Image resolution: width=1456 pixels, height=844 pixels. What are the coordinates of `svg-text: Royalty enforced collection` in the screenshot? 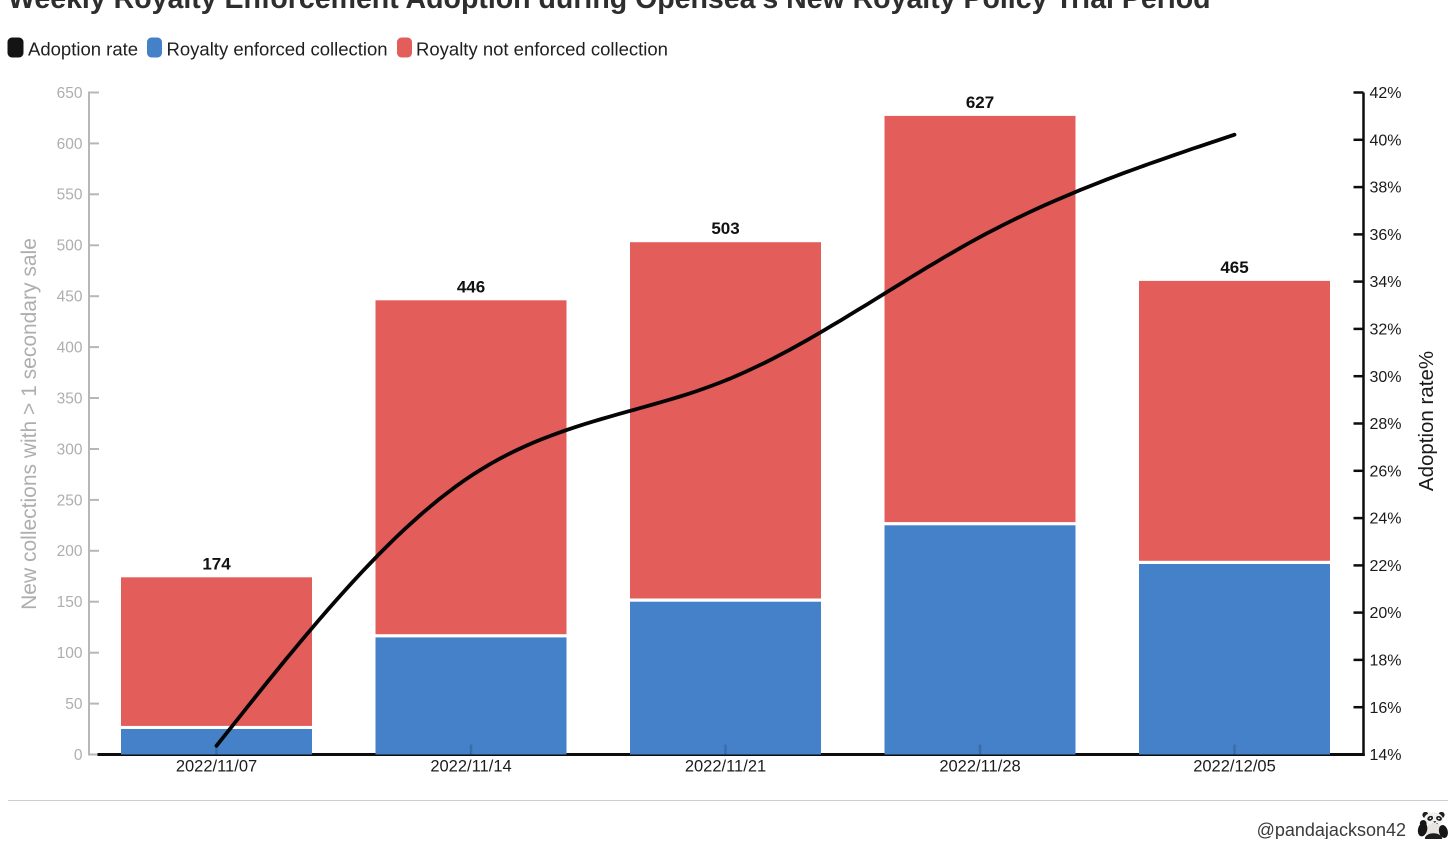 It's located at (277, 49).